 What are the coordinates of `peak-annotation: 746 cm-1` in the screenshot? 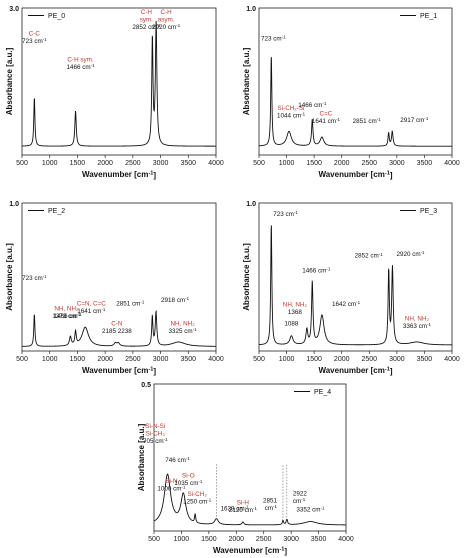 It's located at (177, 460).